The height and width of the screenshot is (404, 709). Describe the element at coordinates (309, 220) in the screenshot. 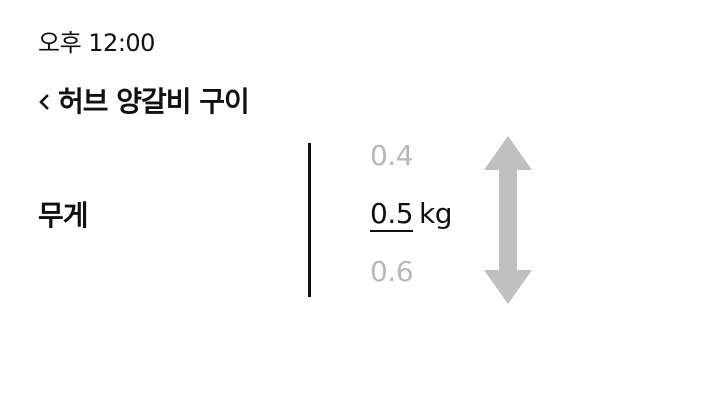

I see `vertical-divider` at that location.